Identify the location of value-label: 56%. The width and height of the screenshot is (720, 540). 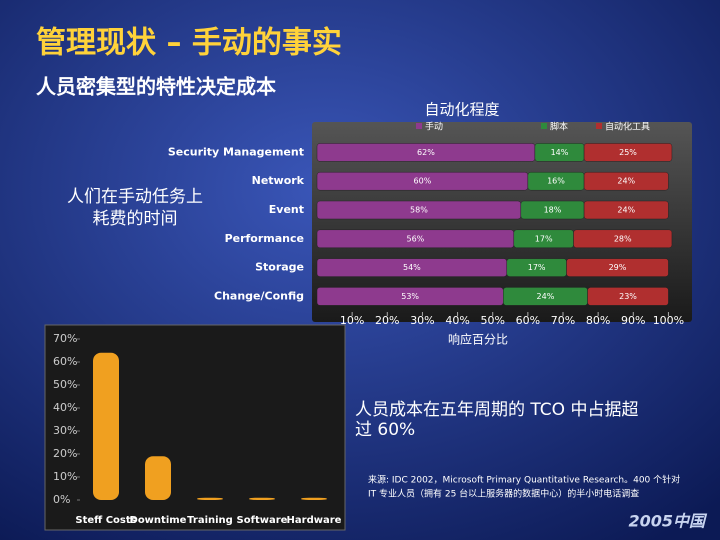
(416, 238).